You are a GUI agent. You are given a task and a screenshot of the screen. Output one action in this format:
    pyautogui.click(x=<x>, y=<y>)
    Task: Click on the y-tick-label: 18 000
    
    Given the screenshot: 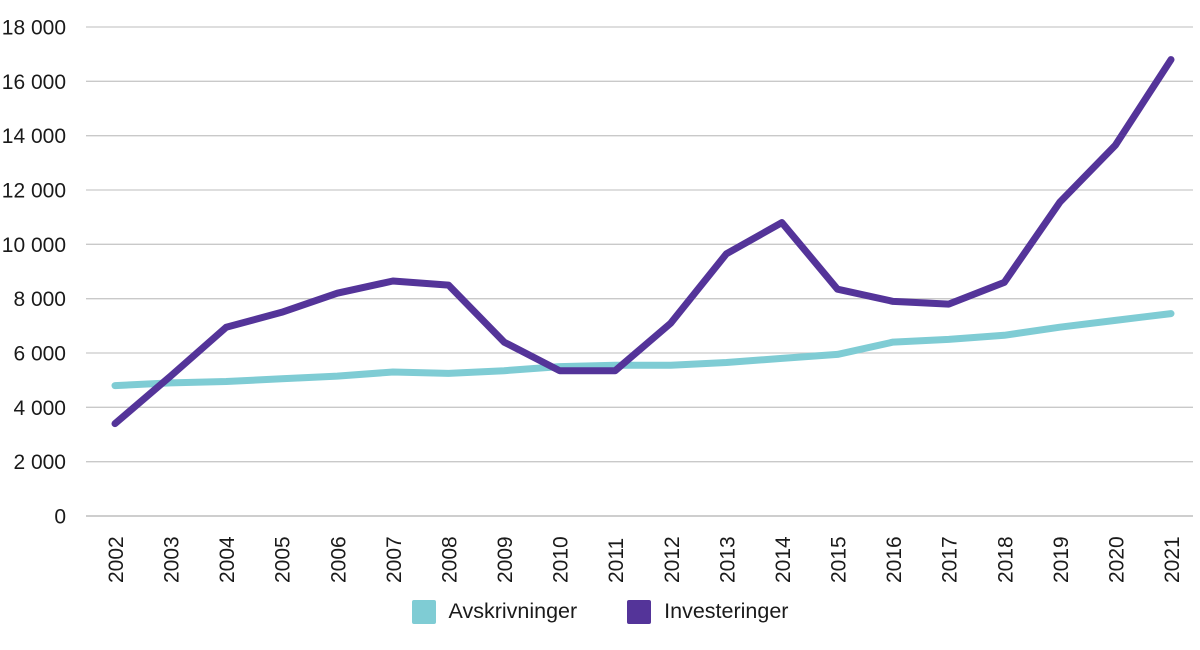 What is the action you would take?
    pyautogui.click(x=34, y=28)
    